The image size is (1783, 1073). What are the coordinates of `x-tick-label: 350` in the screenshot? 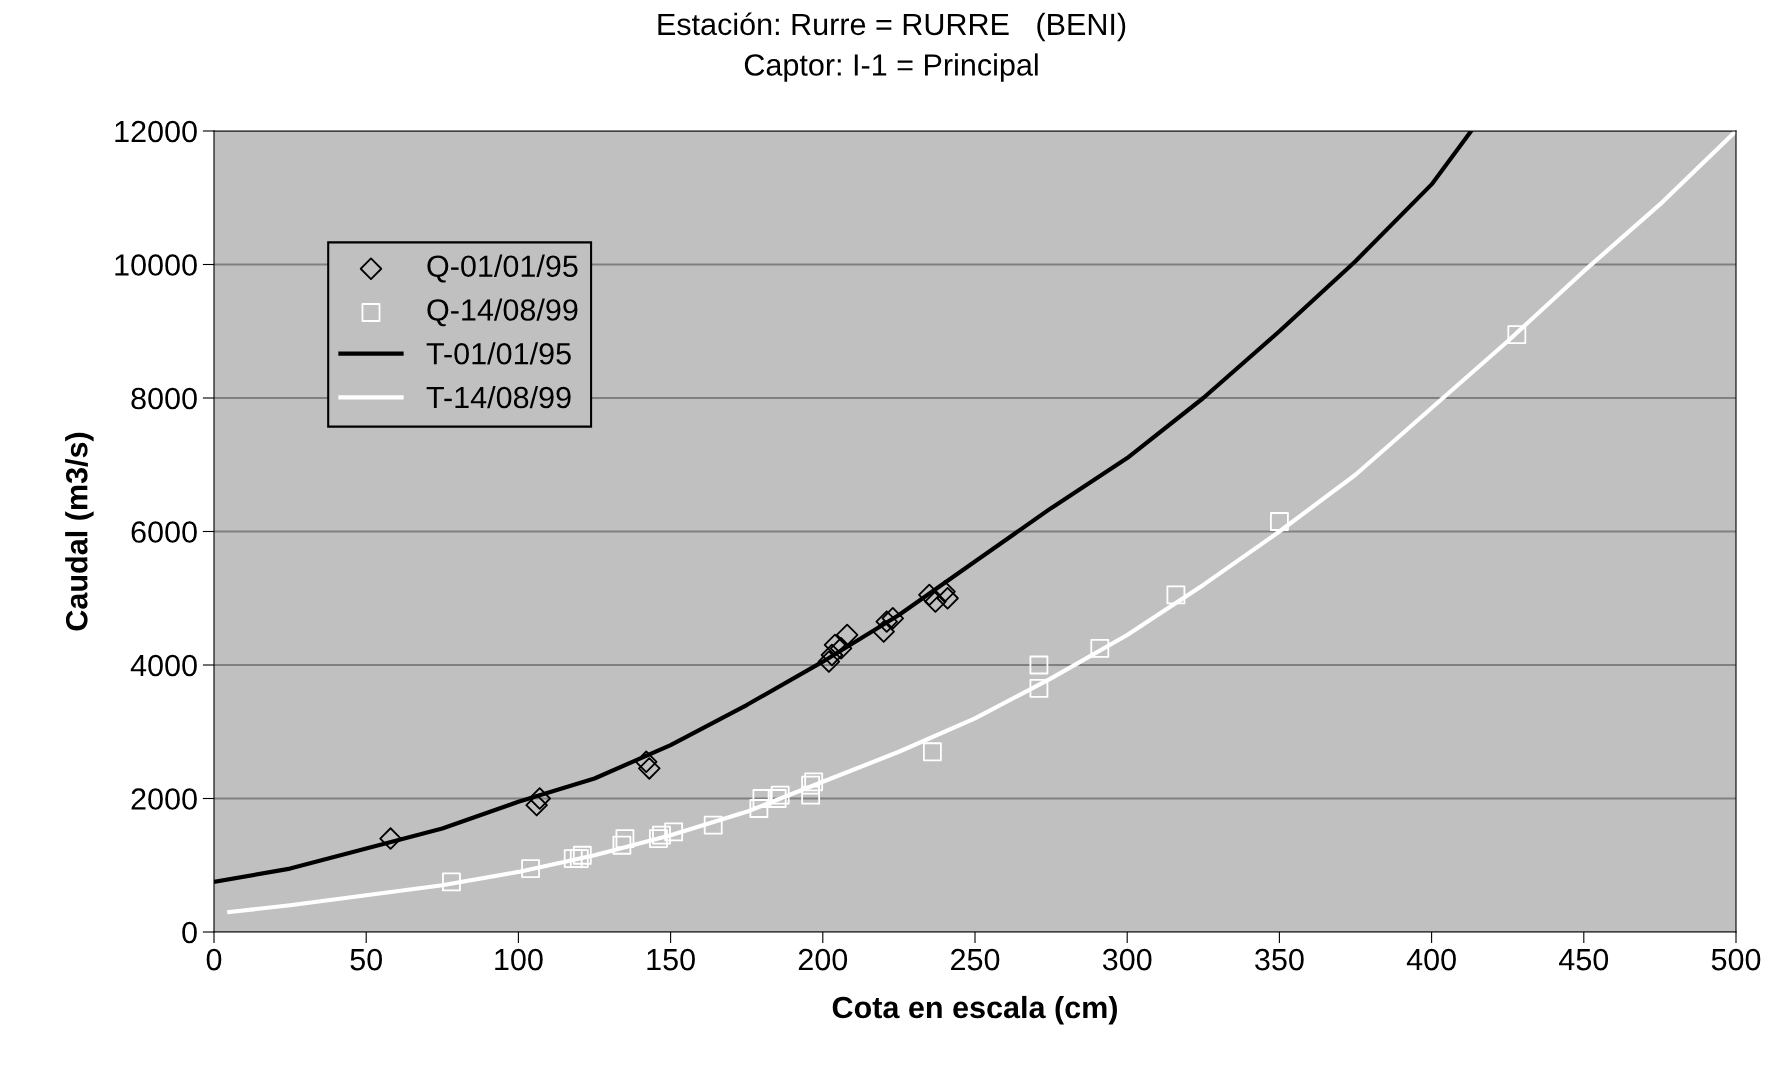 It's located at (1279, 959).